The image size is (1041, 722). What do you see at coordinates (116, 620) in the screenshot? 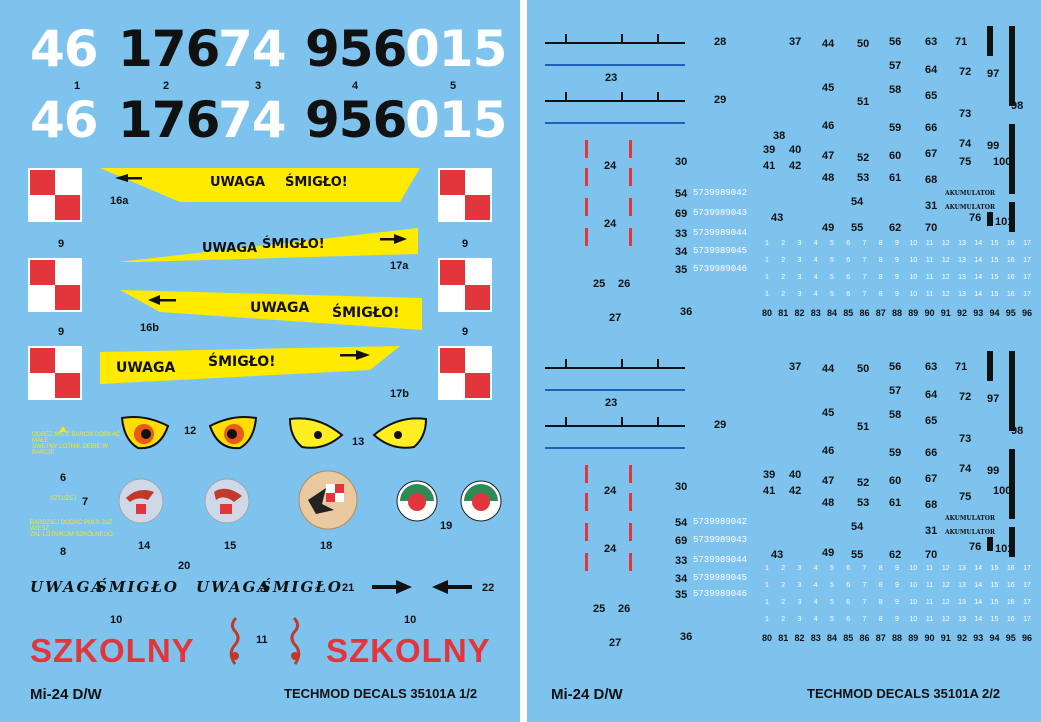
I see `label-10: 10` at bounding box center [116, 620].